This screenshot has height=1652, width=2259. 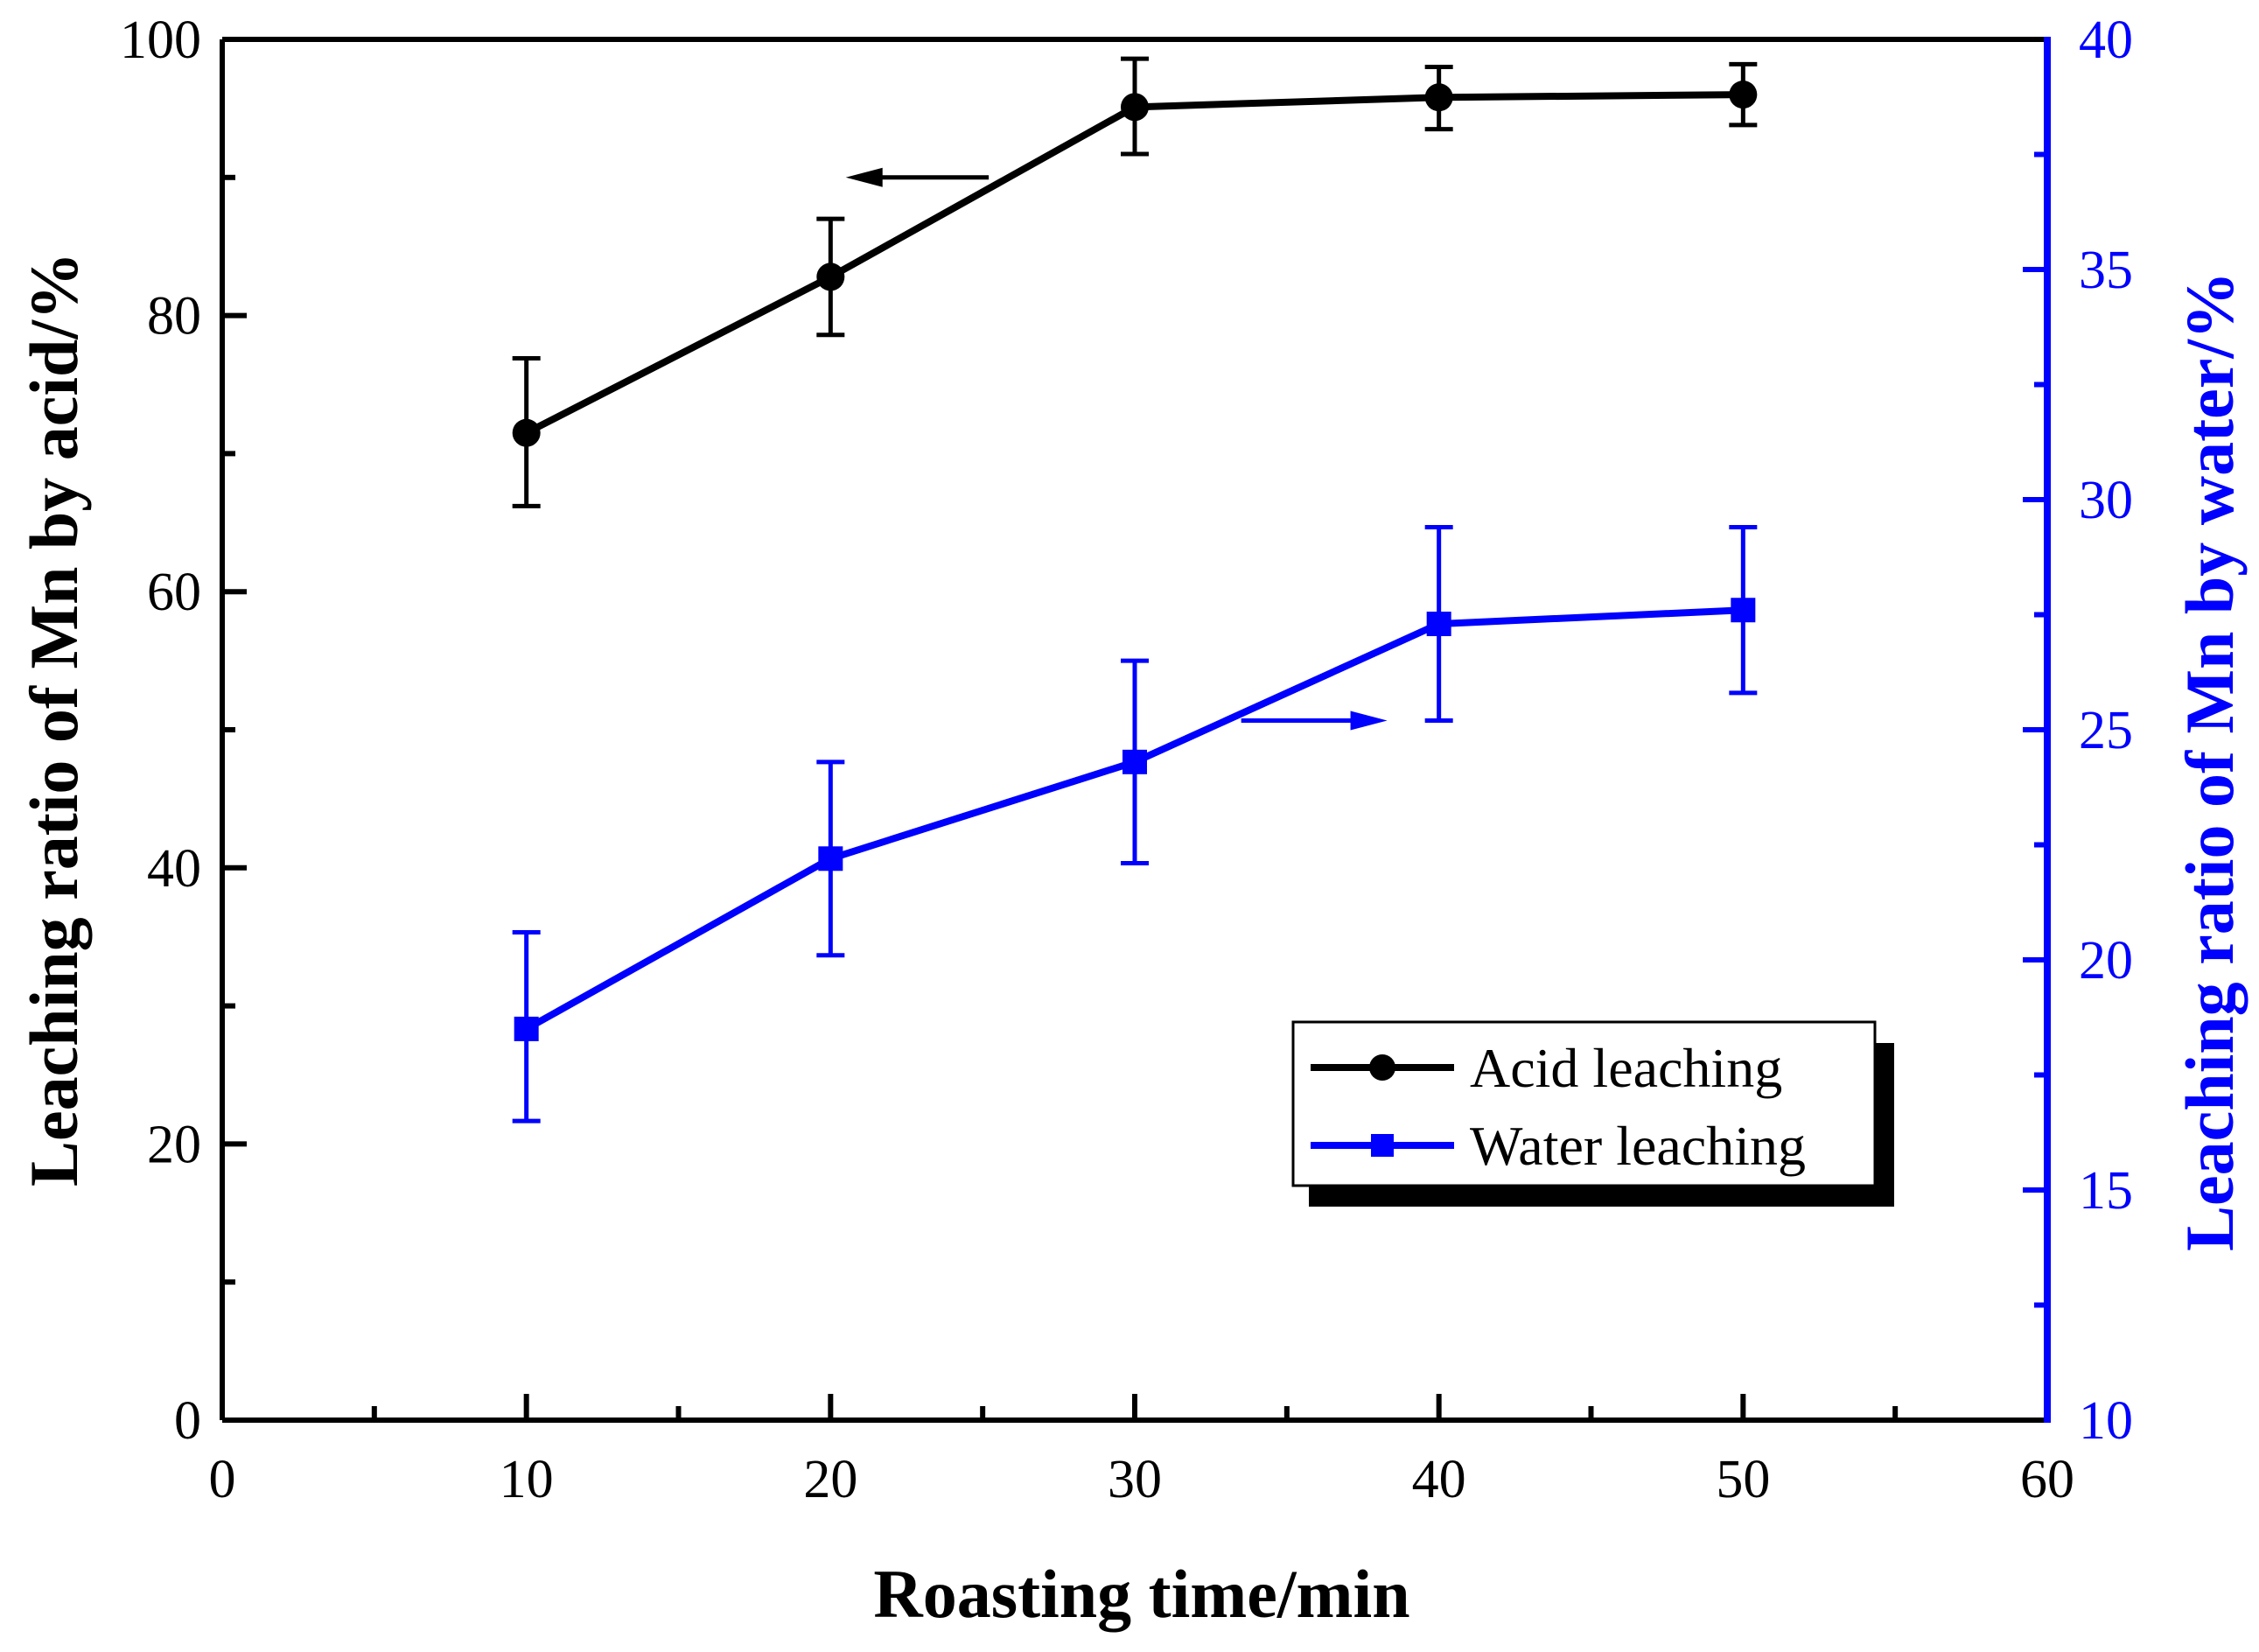 What do you see at coordinates (1382, 1145) in the screenshot?
I see `legend-water-marker` at bounding box center [1382, 1145].